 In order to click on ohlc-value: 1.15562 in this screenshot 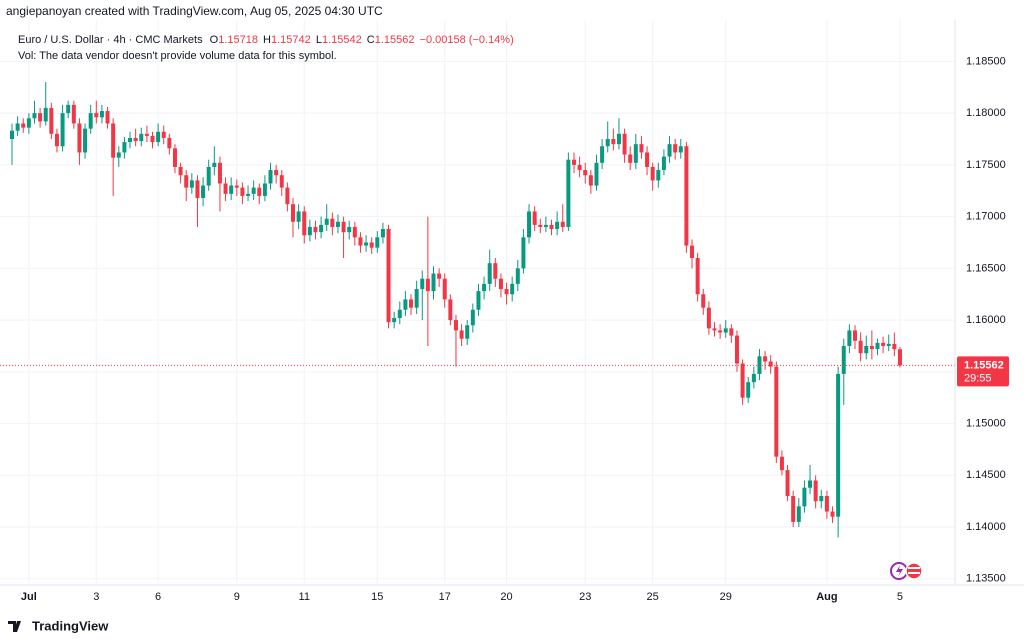, I will do `click(395, 40)`.